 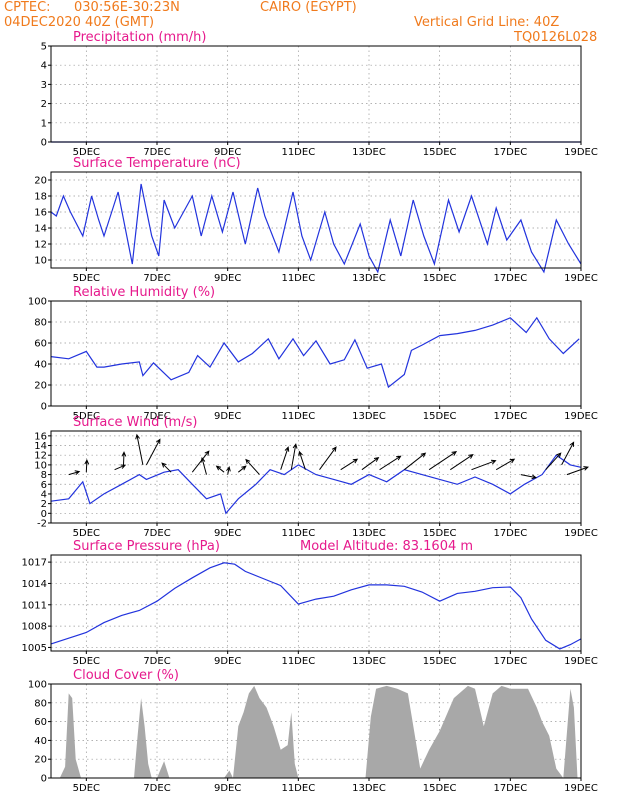 What do you see at coordinates (79, 22) in the screenshot?
I see `datetime-label: 04DEC2020 40Z (GMT)` at bounding box center [79, 22].